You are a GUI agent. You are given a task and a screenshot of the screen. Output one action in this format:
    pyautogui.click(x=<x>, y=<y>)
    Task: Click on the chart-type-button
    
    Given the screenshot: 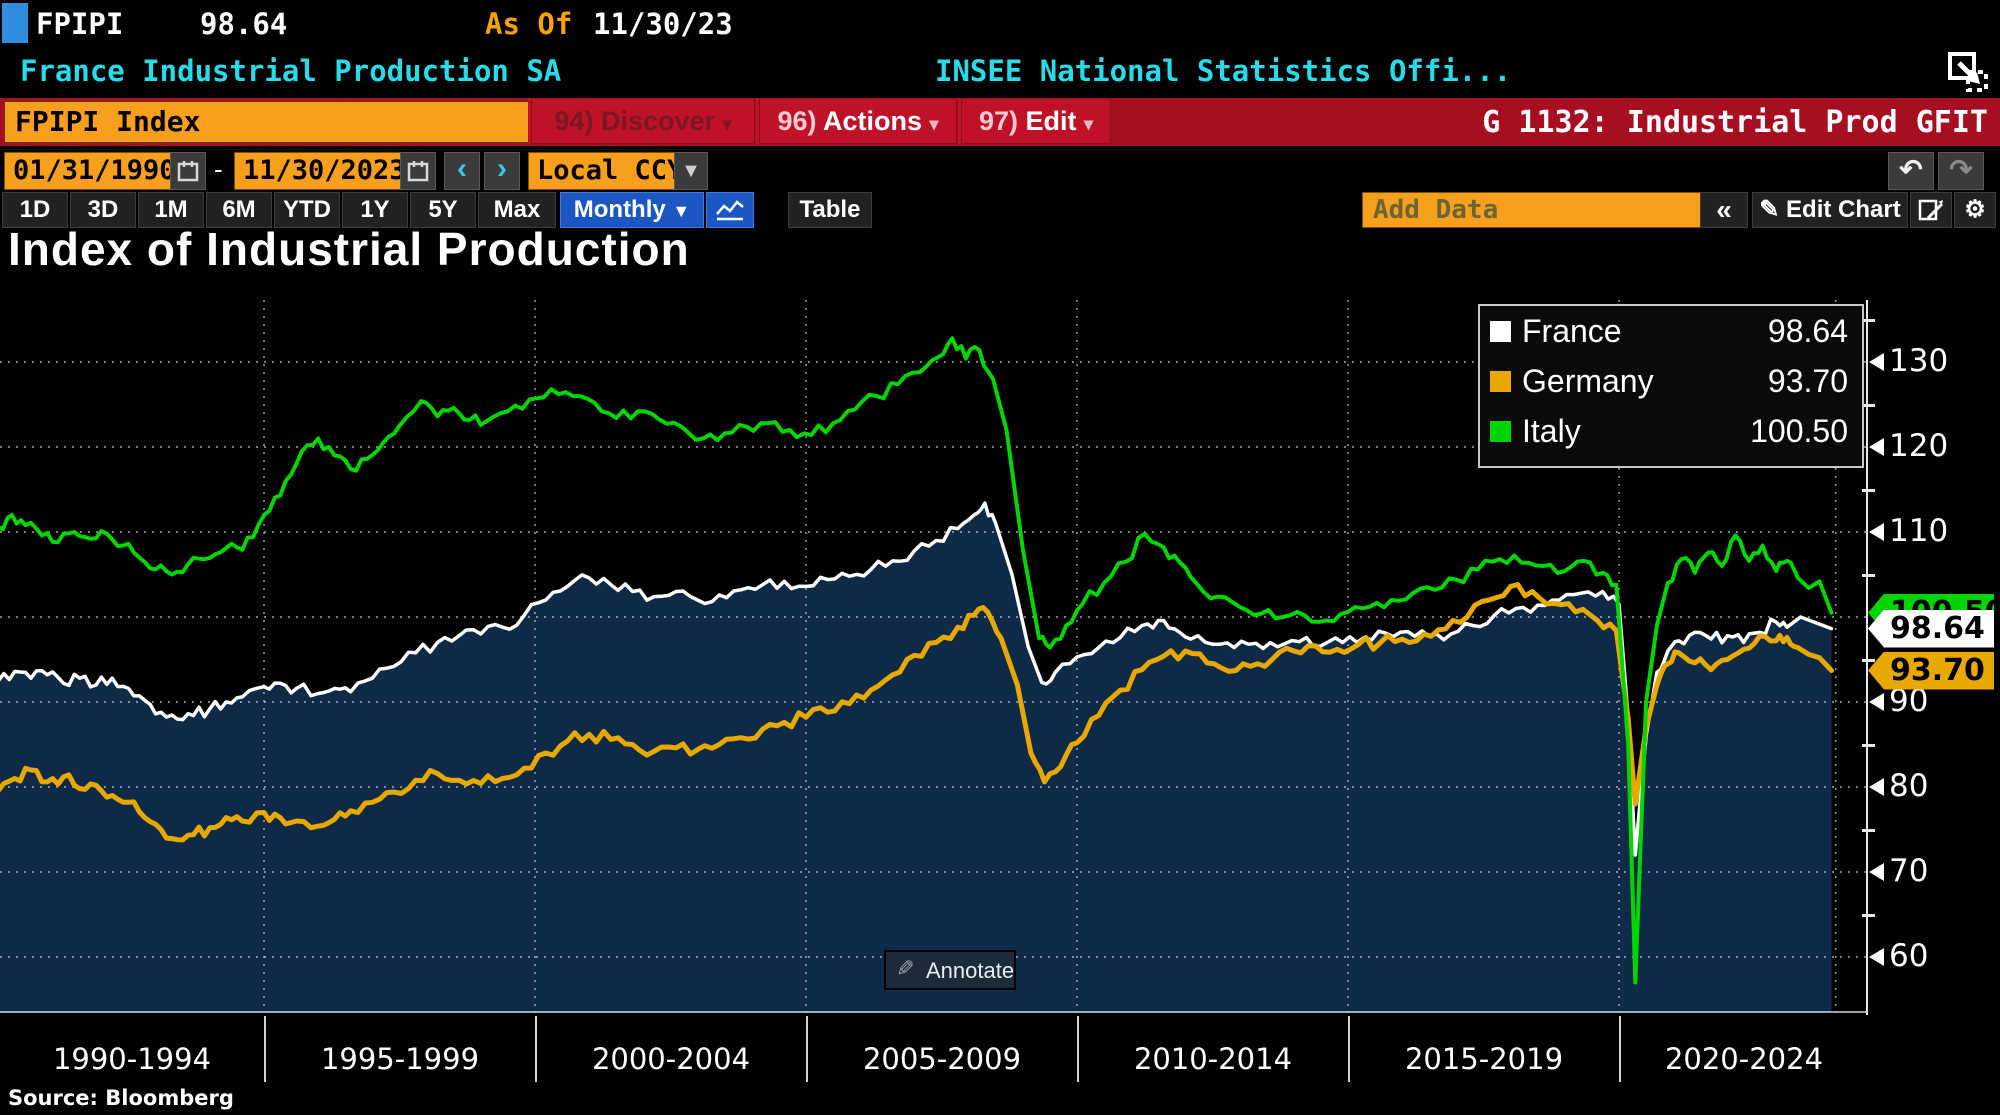 What is the action you would take?
    pyautogui.click(x=730, y=210)
    